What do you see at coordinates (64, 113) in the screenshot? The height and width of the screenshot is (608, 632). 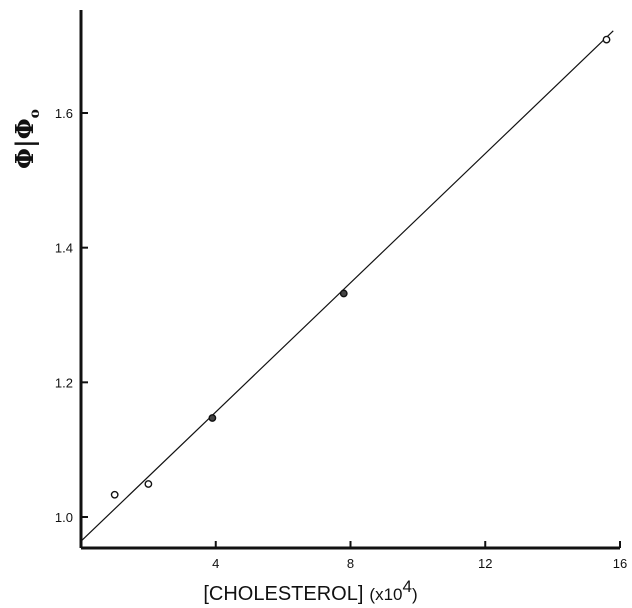 I see `y-tick-label-1.6: 1.6` at bounding box center [64, 113].